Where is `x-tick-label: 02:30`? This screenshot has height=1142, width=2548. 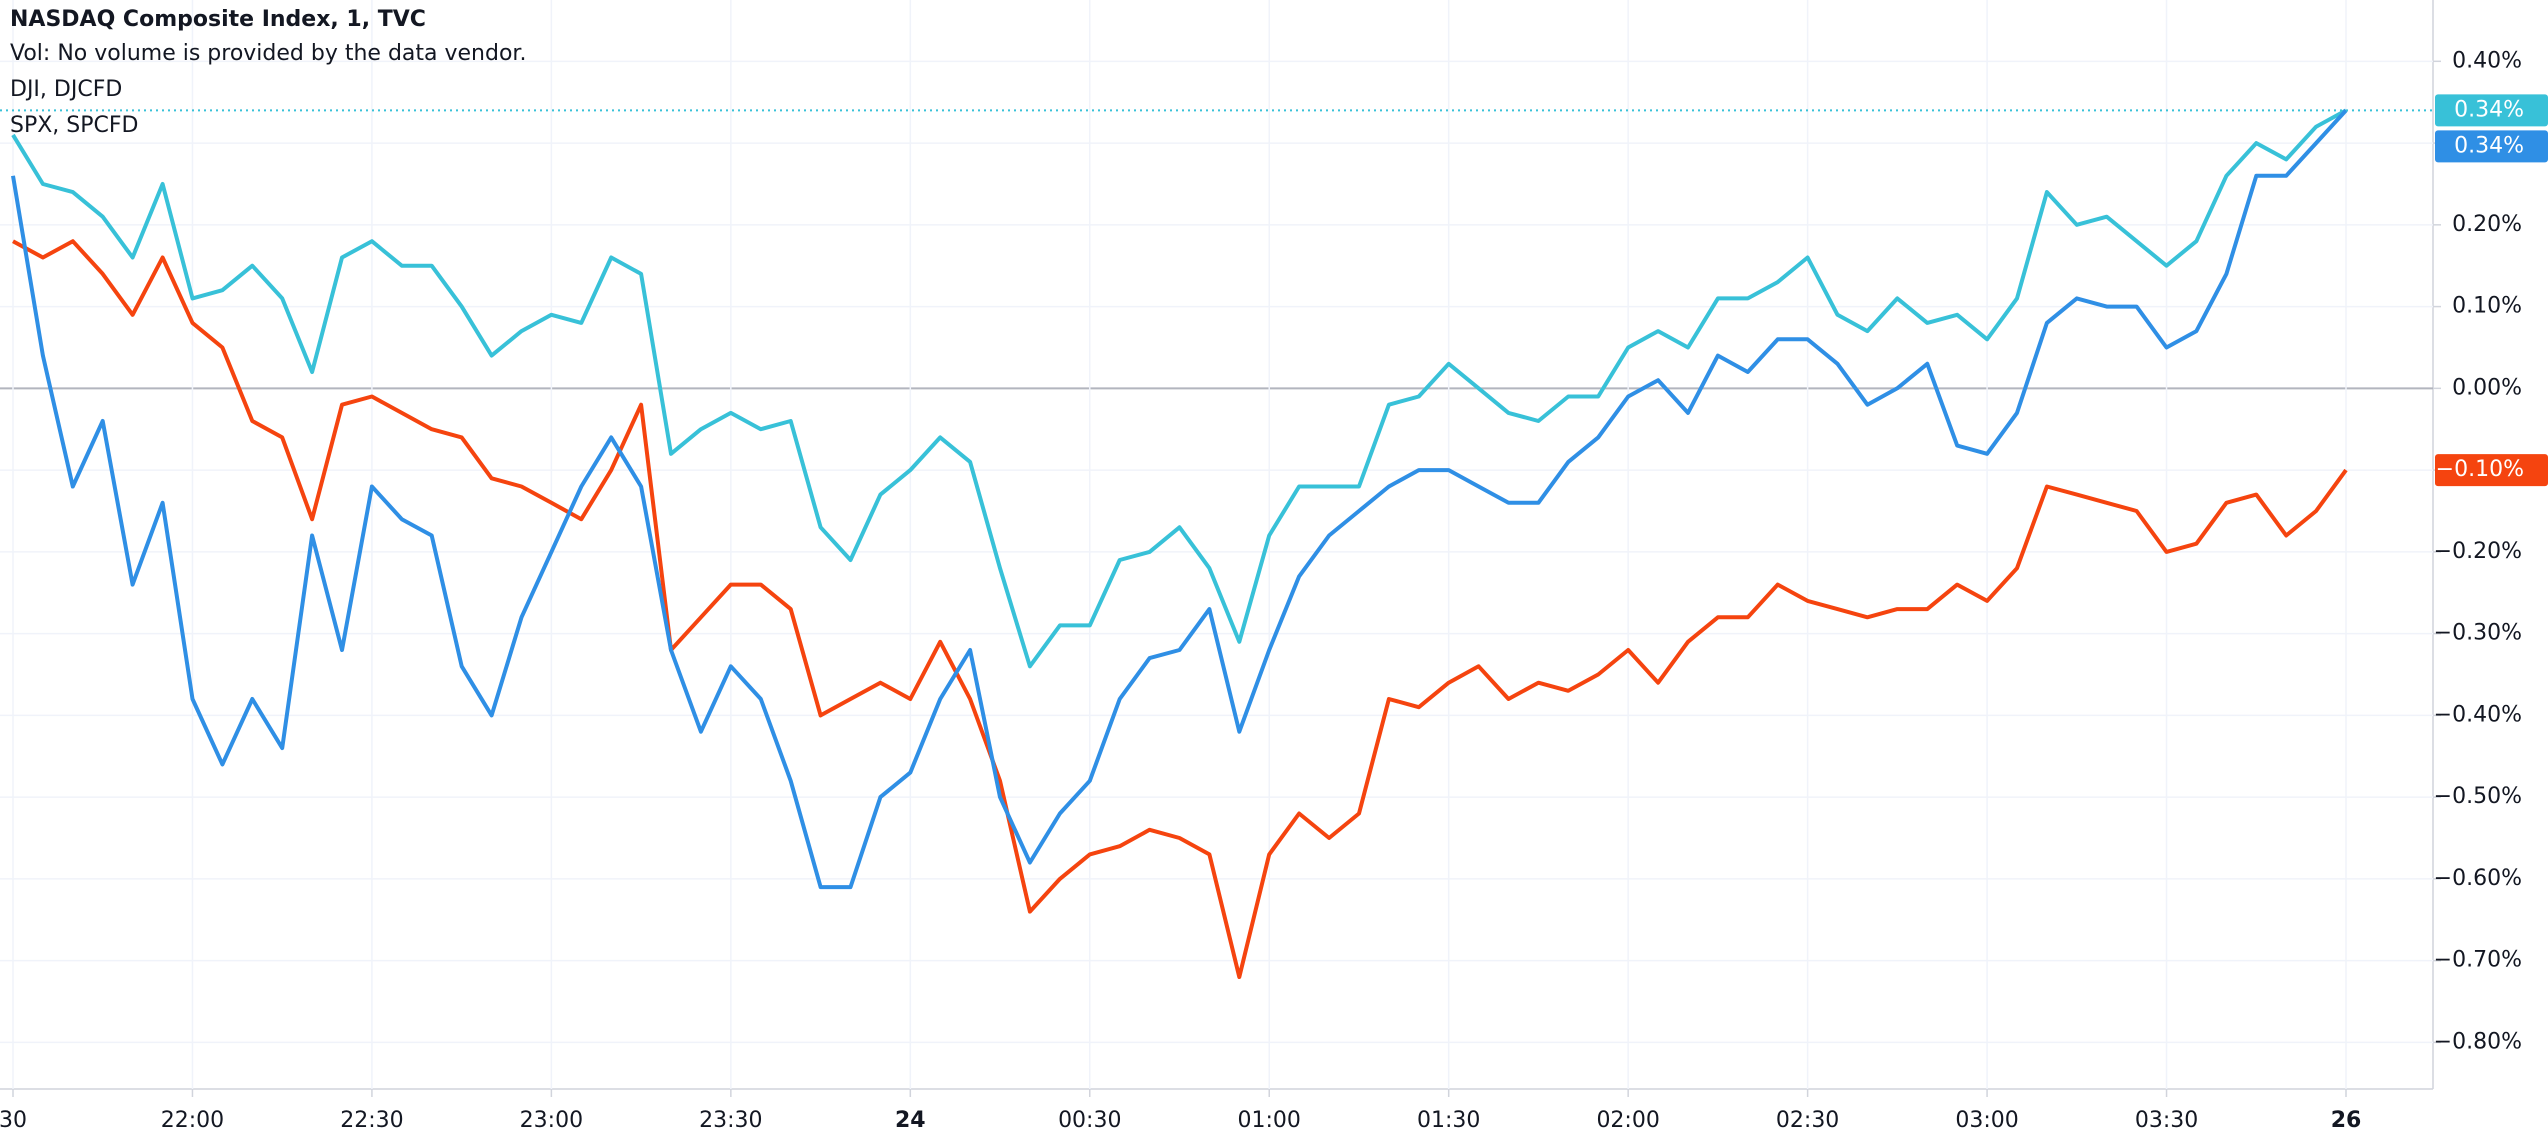
x-tick-label: 02:30 is located at coordinates (1807, 1120).